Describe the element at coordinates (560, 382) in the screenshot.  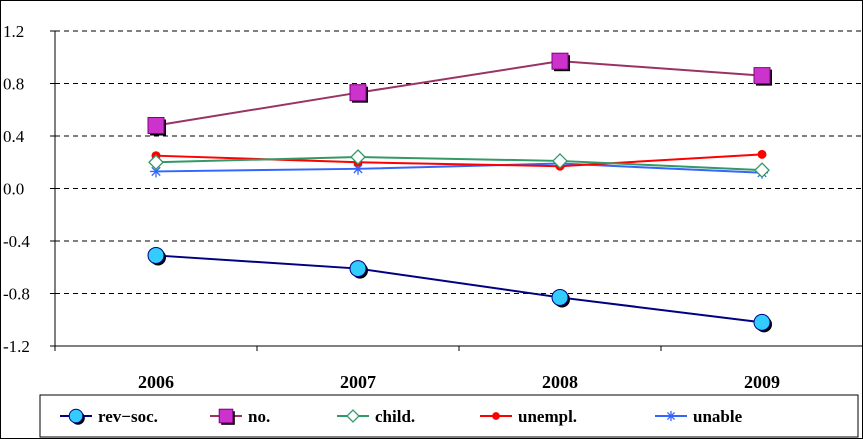
I see `x-tick-label: 2008` at that location.